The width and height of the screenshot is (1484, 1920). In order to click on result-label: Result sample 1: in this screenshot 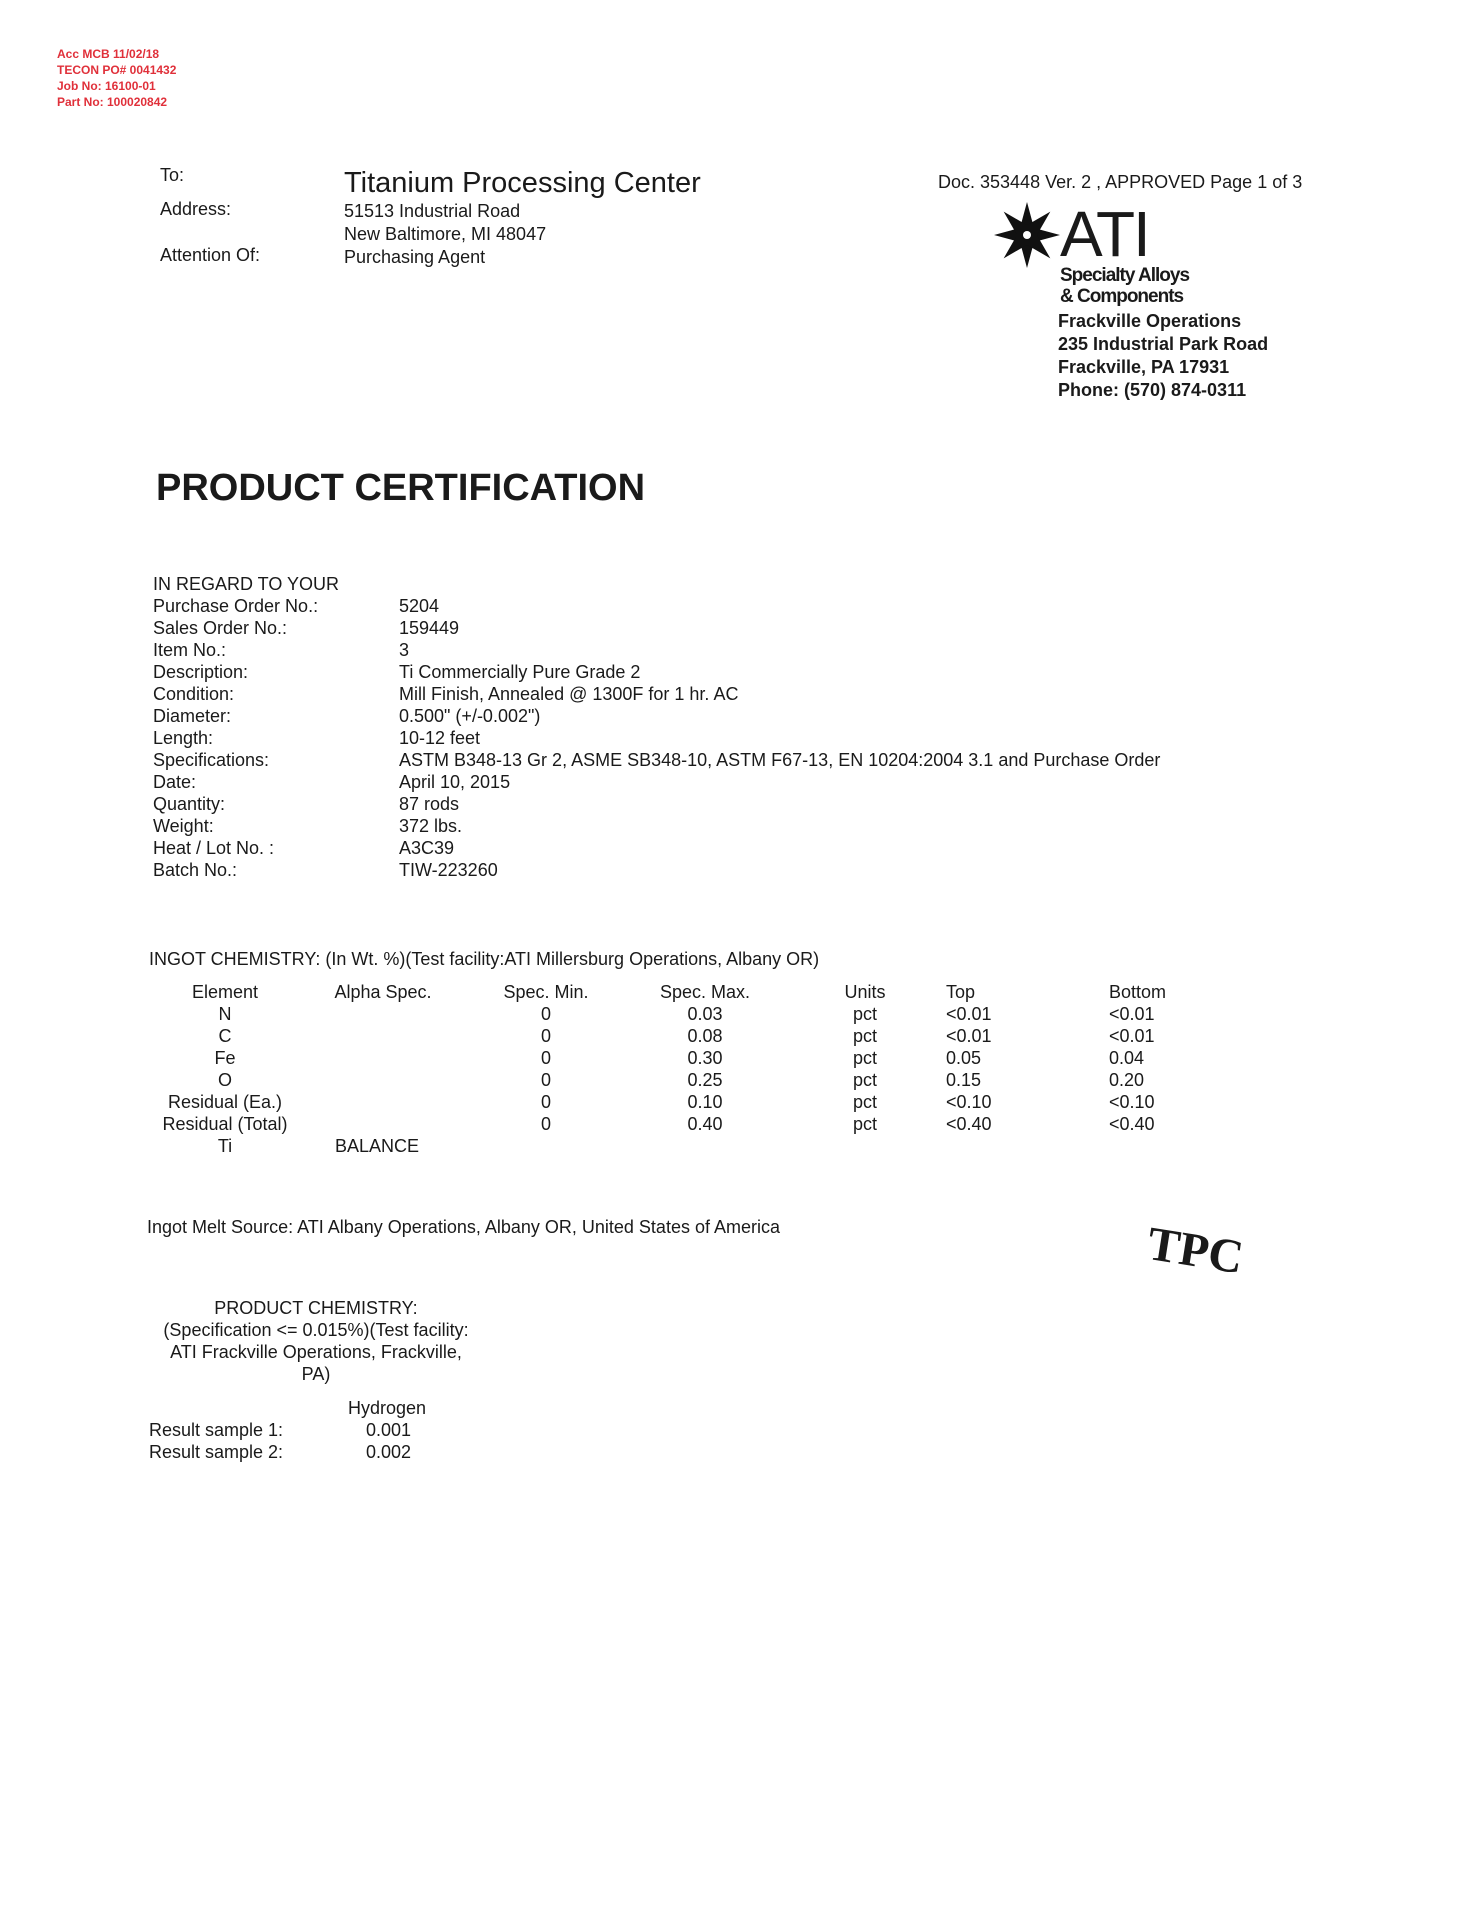, I will do `click(216, 1430)`.